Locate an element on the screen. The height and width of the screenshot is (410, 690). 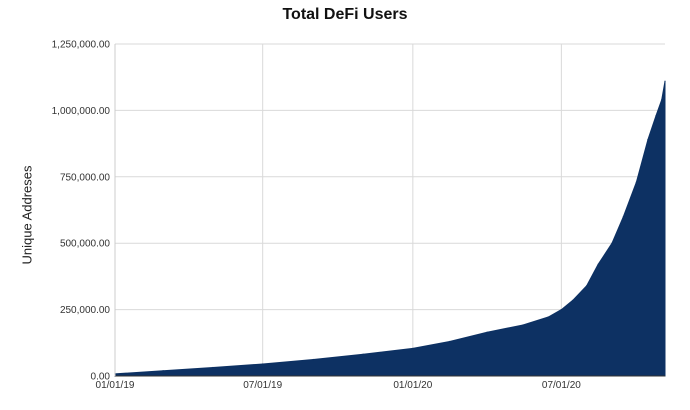
x-tick-label: 07/01/20 is located at coordinates (561, 385).